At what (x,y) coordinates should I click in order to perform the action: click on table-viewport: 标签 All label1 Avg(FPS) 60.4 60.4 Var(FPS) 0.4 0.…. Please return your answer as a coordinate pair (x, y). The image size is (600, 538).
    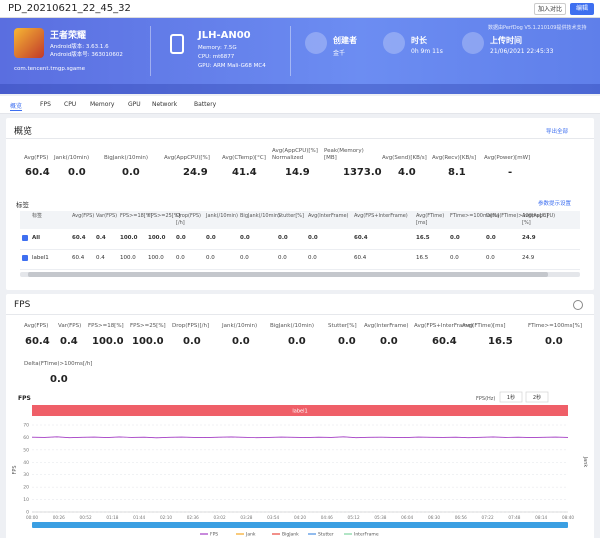
    Looking at the image, I should click on (300, 241).